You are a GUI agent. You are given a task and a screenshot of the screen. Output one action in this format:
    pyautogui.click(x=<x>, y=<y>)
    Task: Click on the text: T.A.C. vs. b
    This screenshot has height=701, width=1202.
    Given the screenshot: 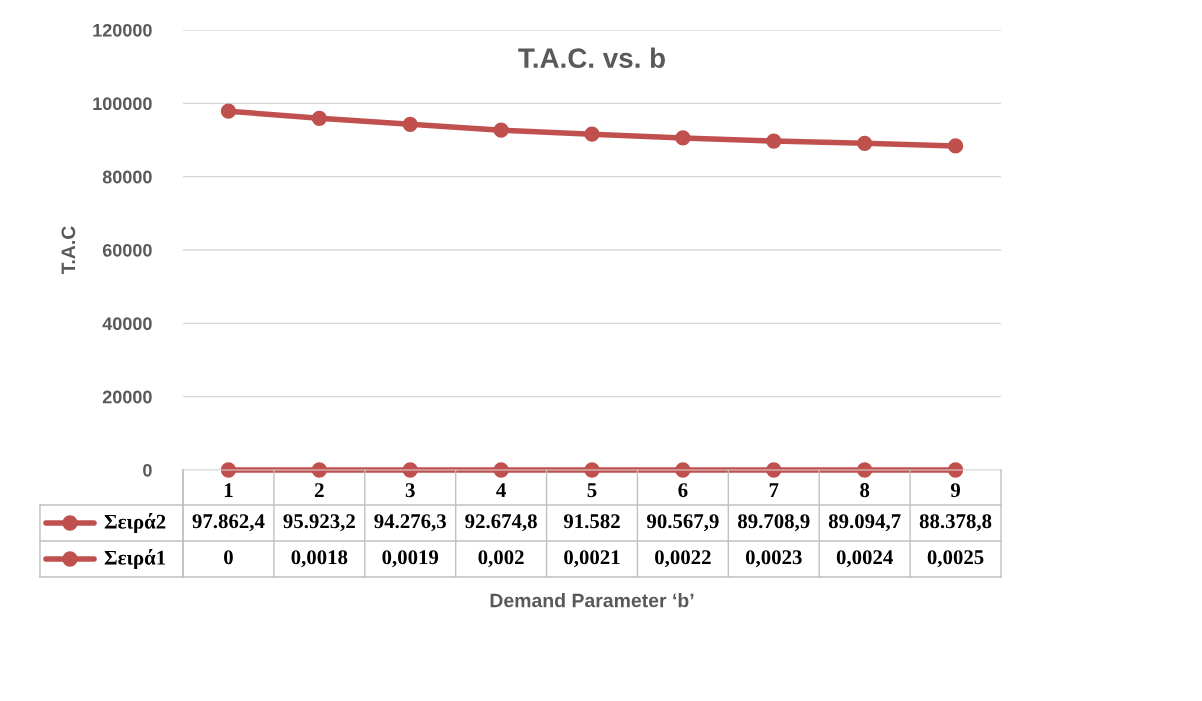 What is the action you would take?
    pyautogui.click(x=591, y=57)
    